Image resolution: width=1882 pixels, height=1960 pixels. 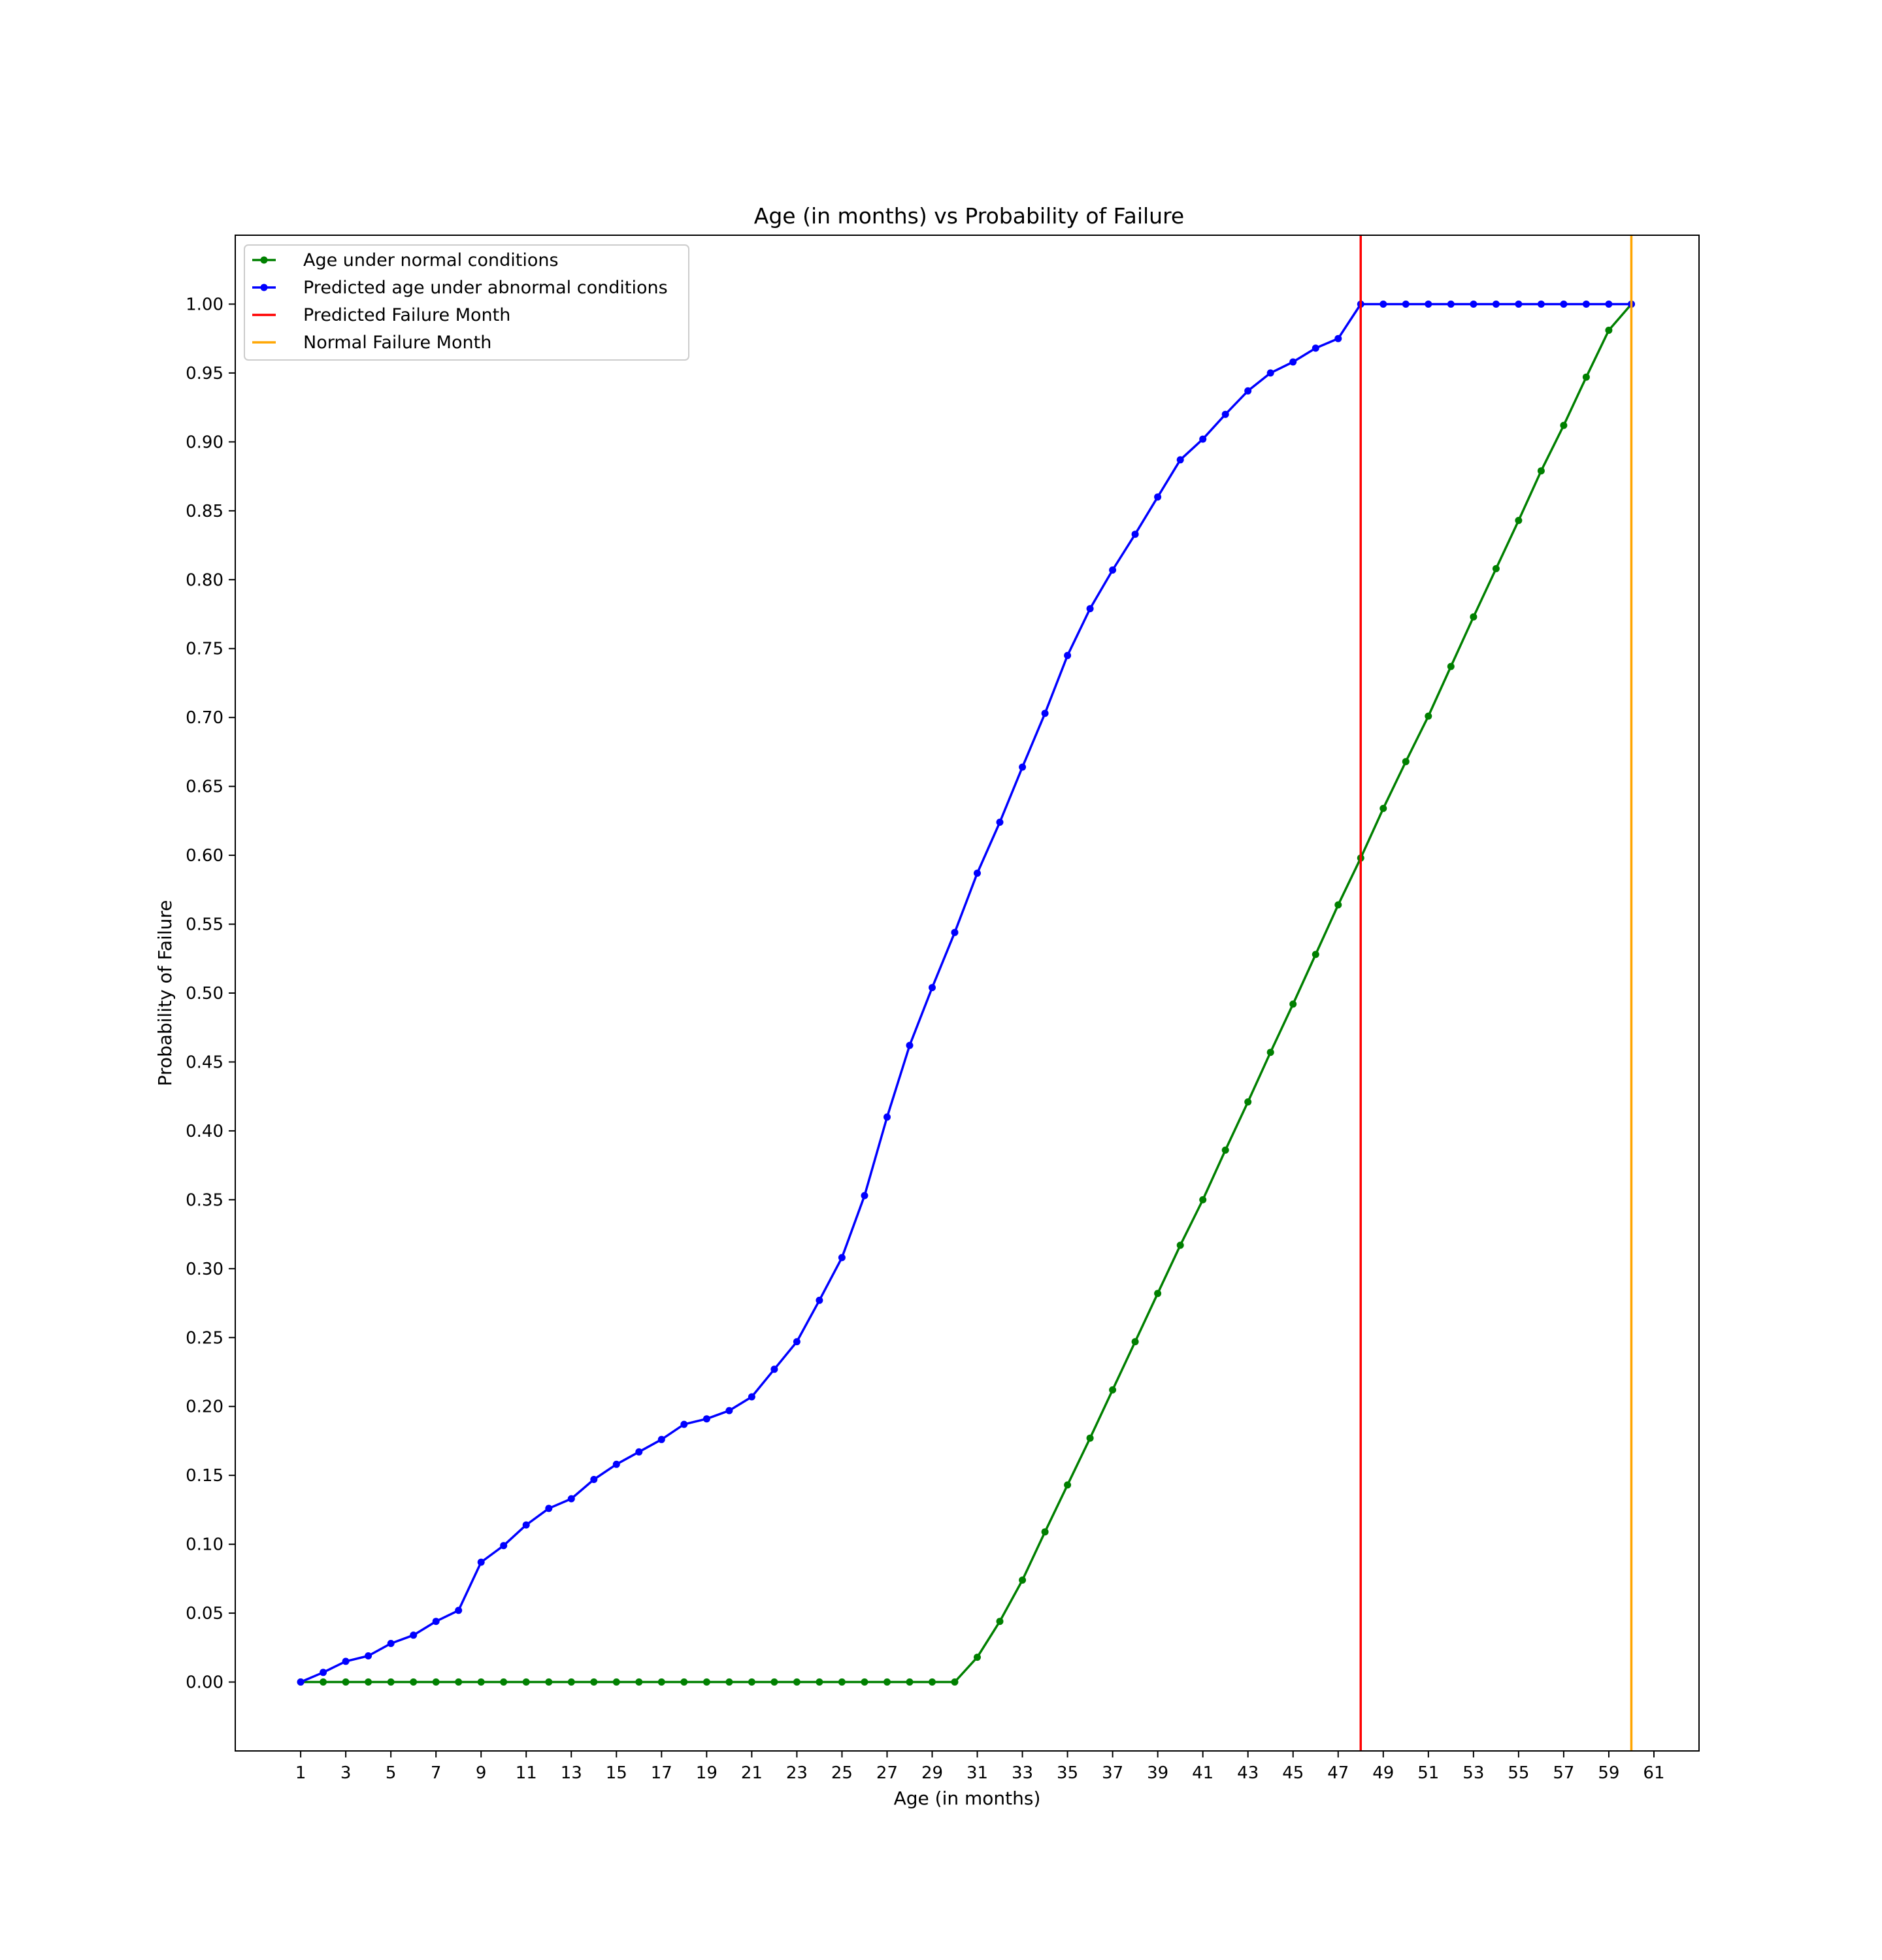 I want to click on legend-entry-predicted-failure-month: Predicted Failure Month, so click(x=381, y=315).